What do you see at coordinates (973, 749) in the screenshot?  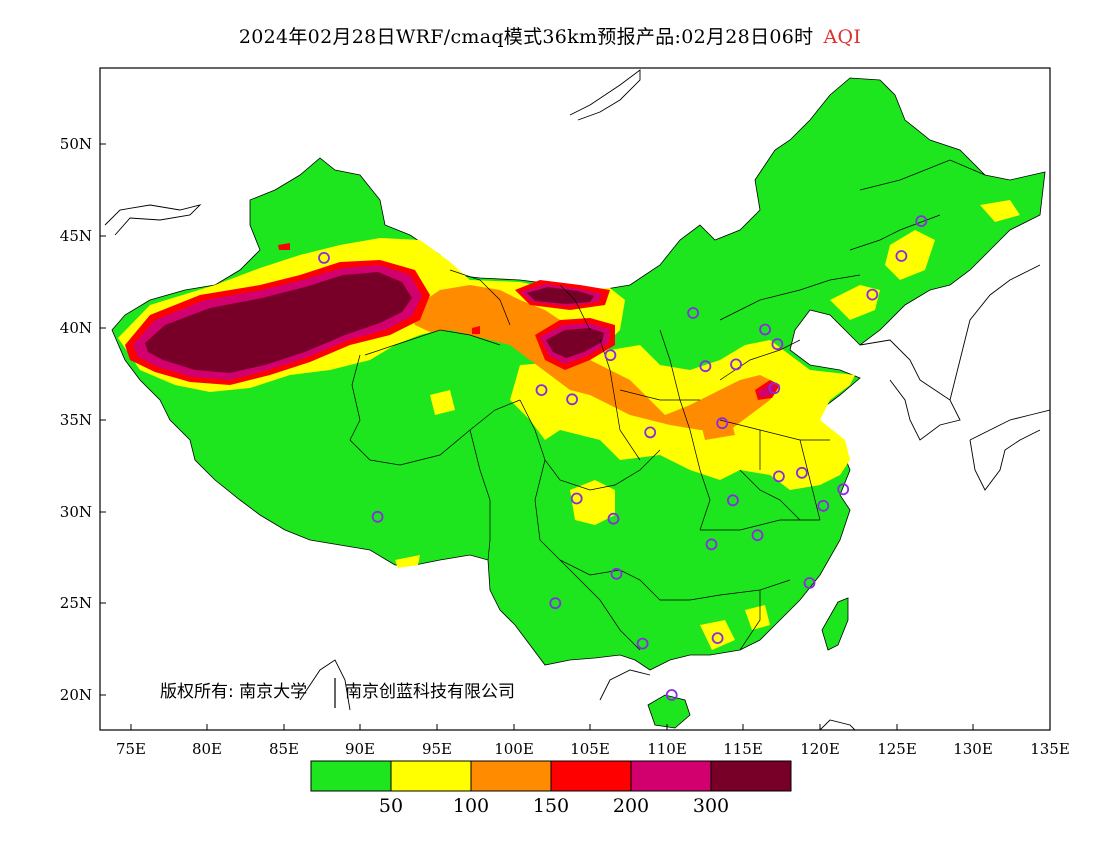 I see `lon-label: 130E` at bounding box center [973, 749].